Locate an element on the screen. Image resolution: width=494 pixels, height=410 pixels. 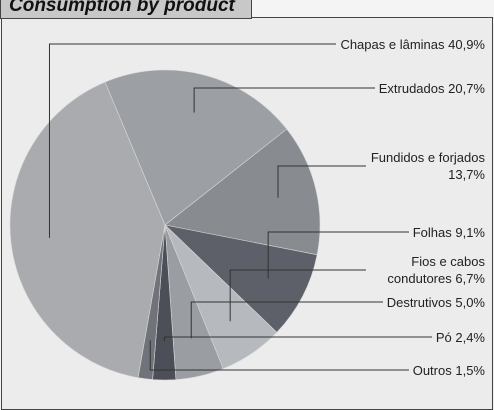
category-name: Destrutivos is located at coordinates (419, 302).